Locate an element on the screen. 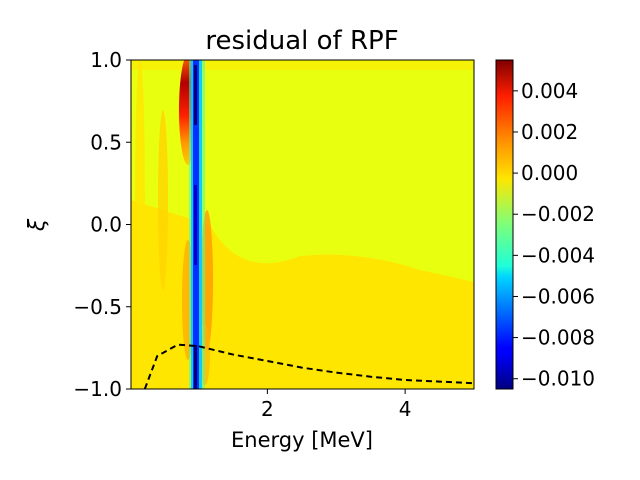  colorbar-tick-label: 0.004 is located at coordinates (549, 91).